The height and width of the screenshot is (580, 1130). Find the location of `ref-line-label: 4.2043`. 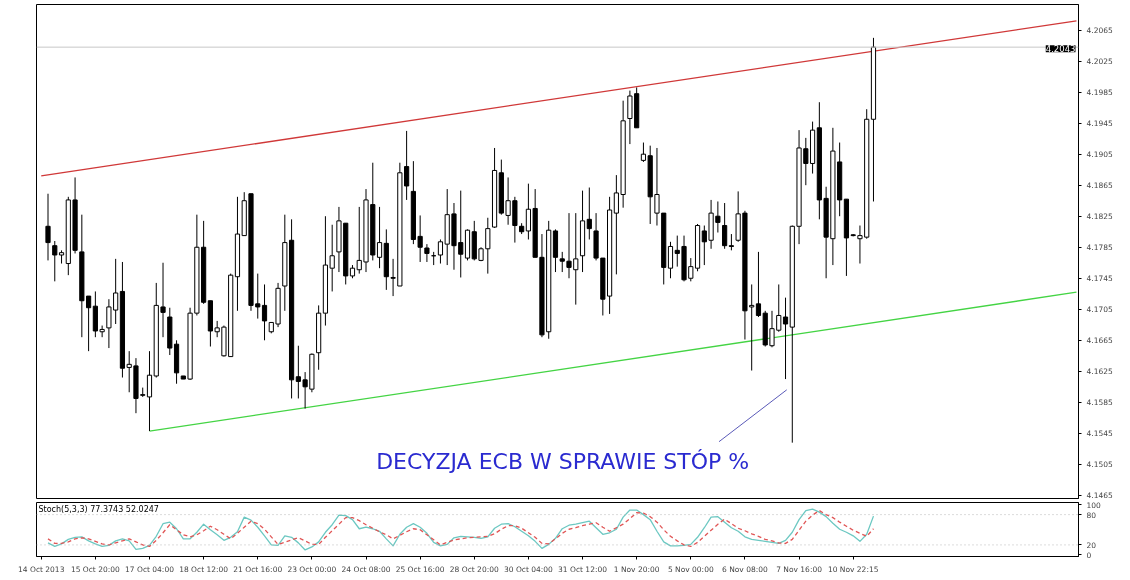

ref-line-label: 4.2043 is located at coordinates (1060, 49).